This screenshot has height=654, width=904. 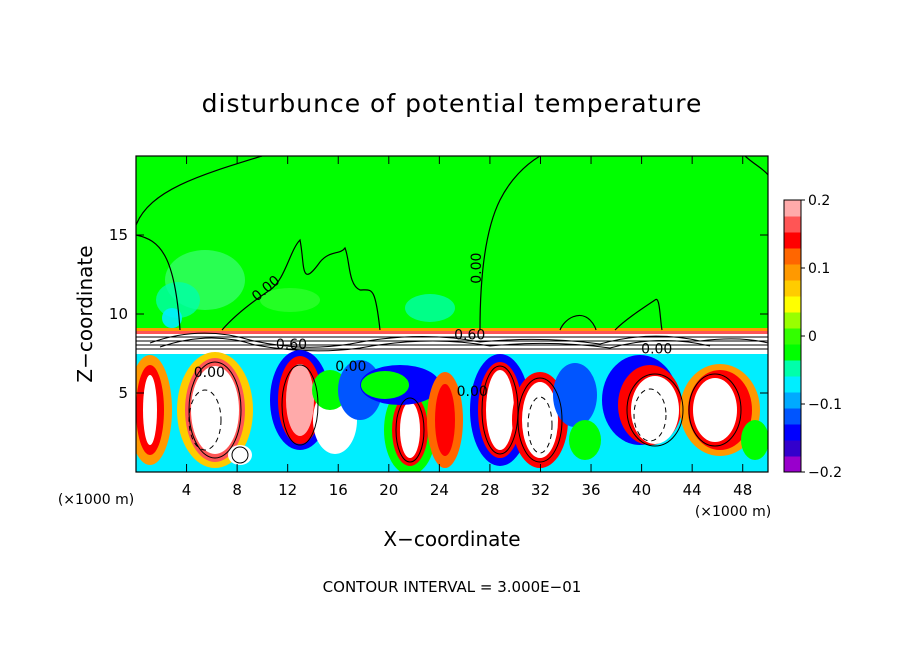 What do you see at coordinates (187, 490) in the screenshot?
I see `x-tick-label: 4` at bounding box center [187, 490].